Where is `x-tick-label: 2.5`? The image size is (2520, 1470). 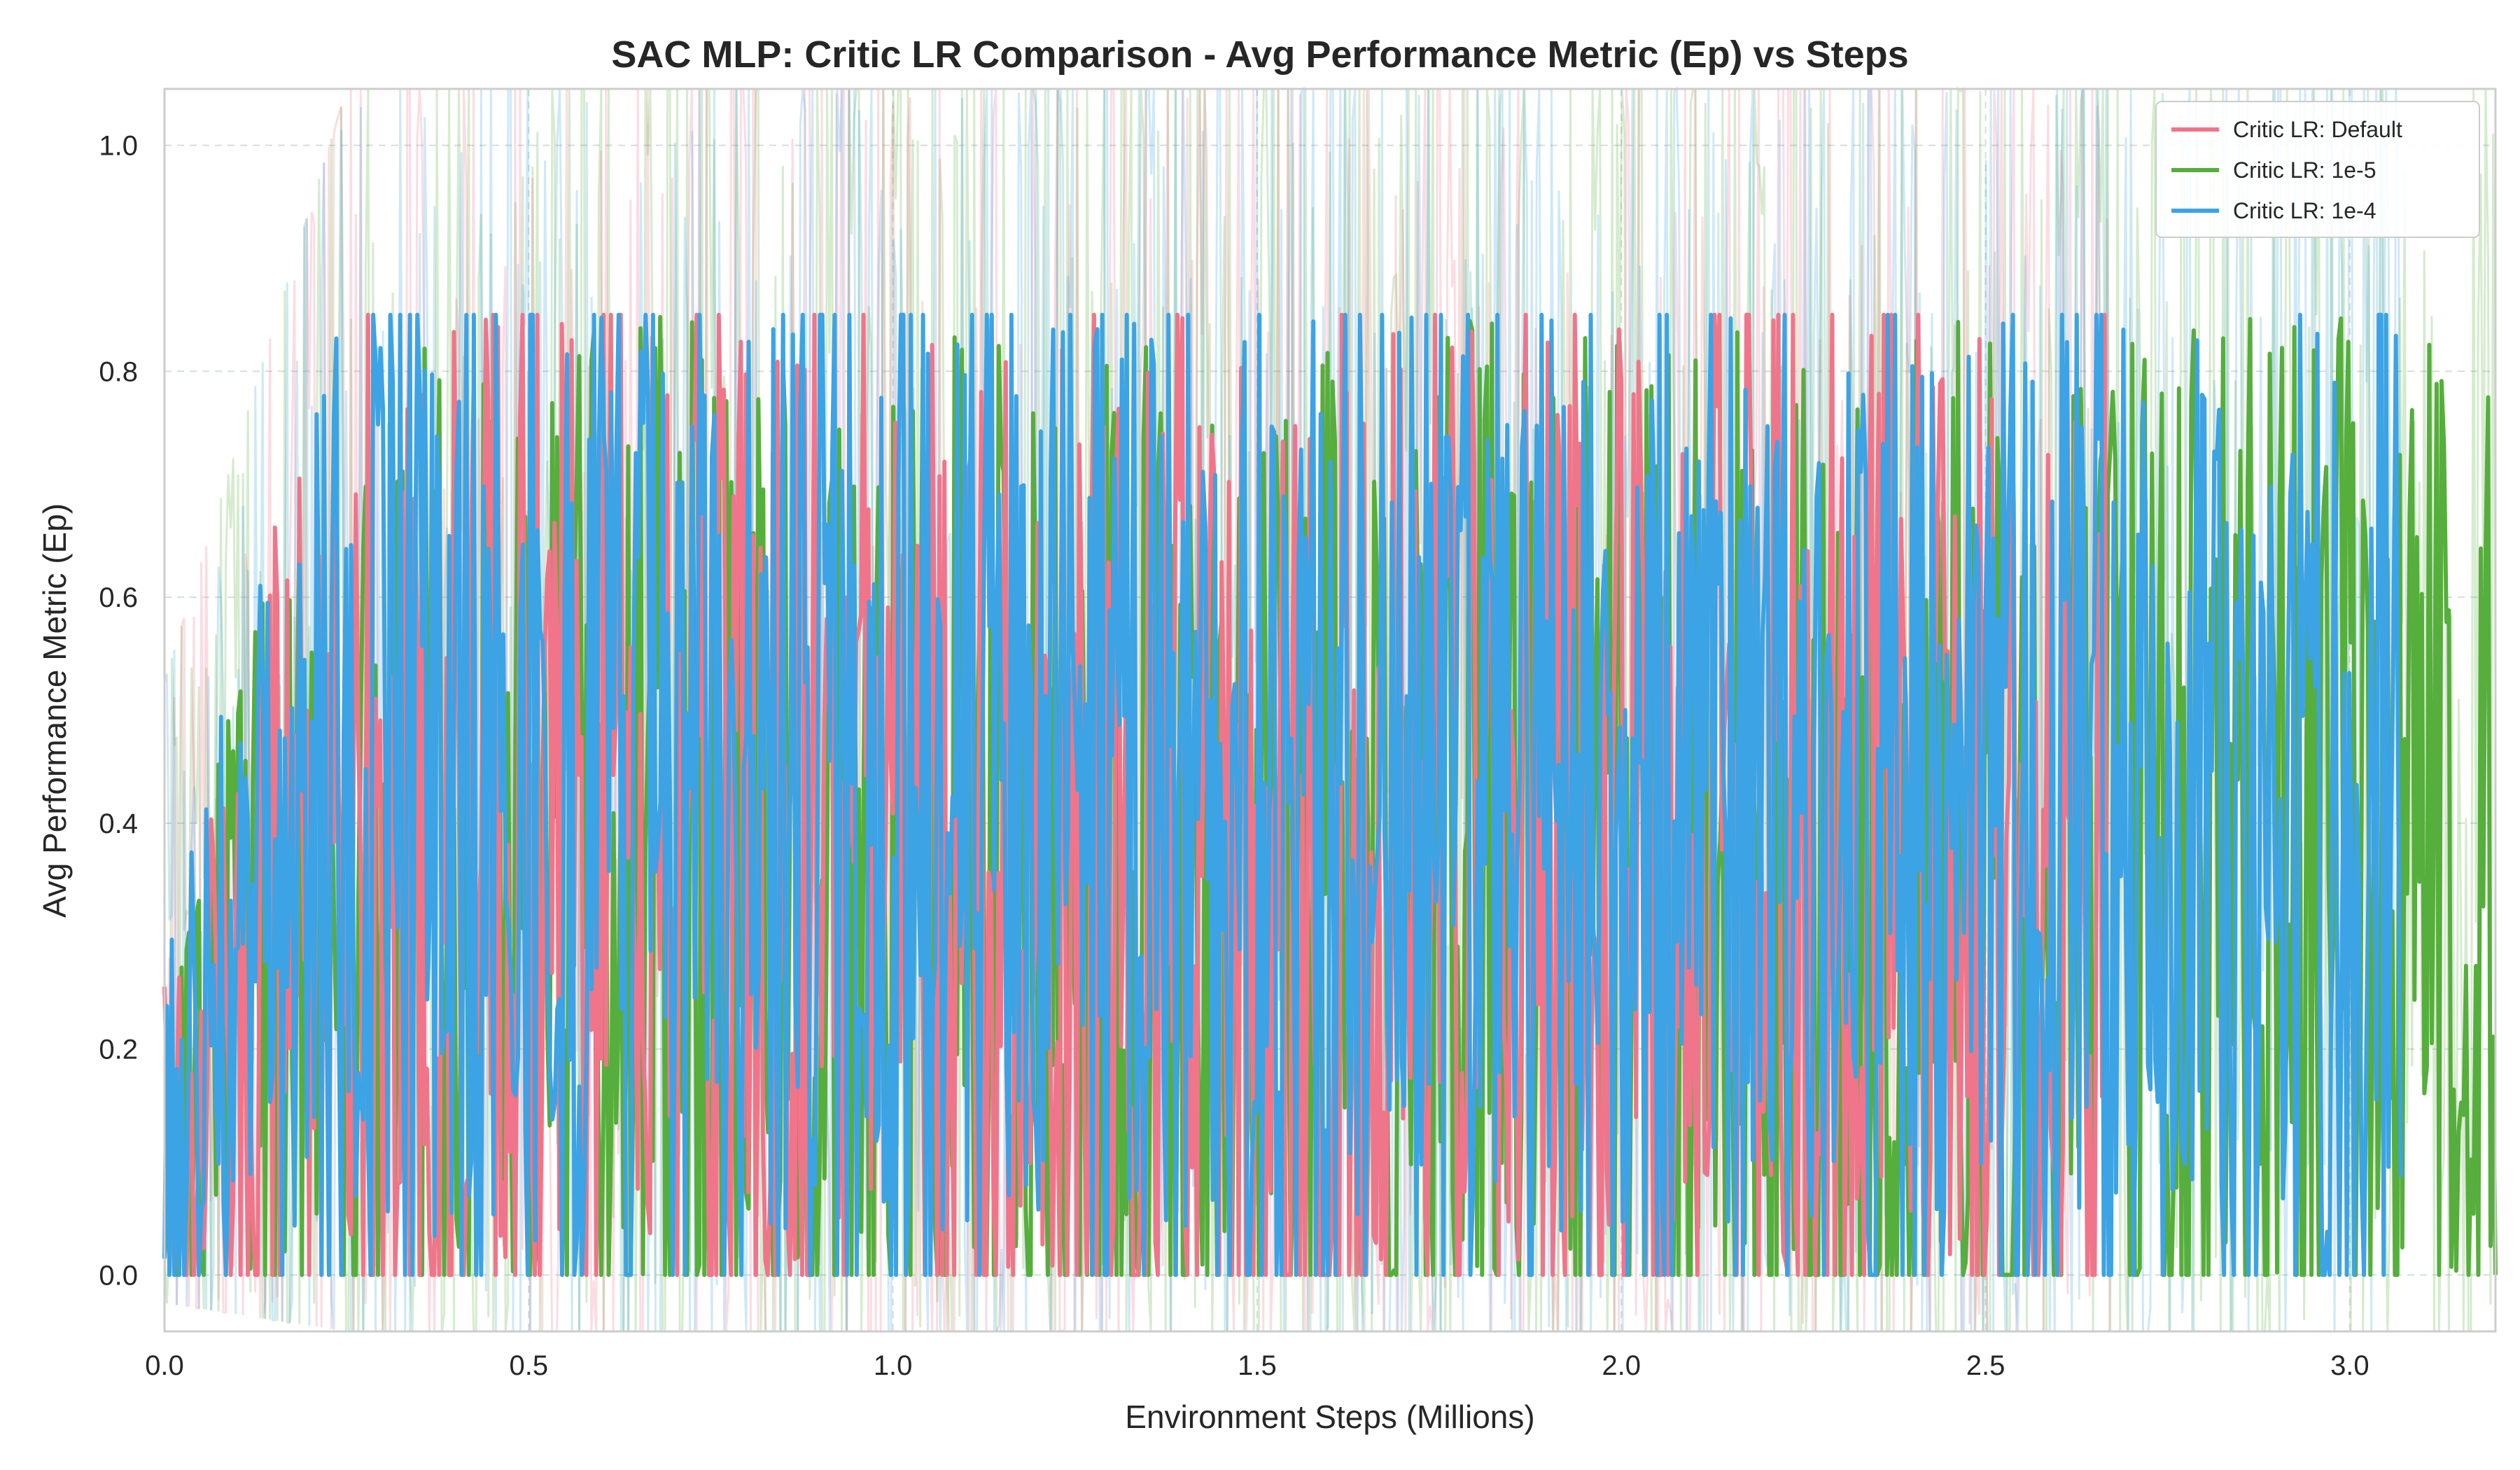 x-tick-label: 2.5 is located at coordinates (1985, 1365).